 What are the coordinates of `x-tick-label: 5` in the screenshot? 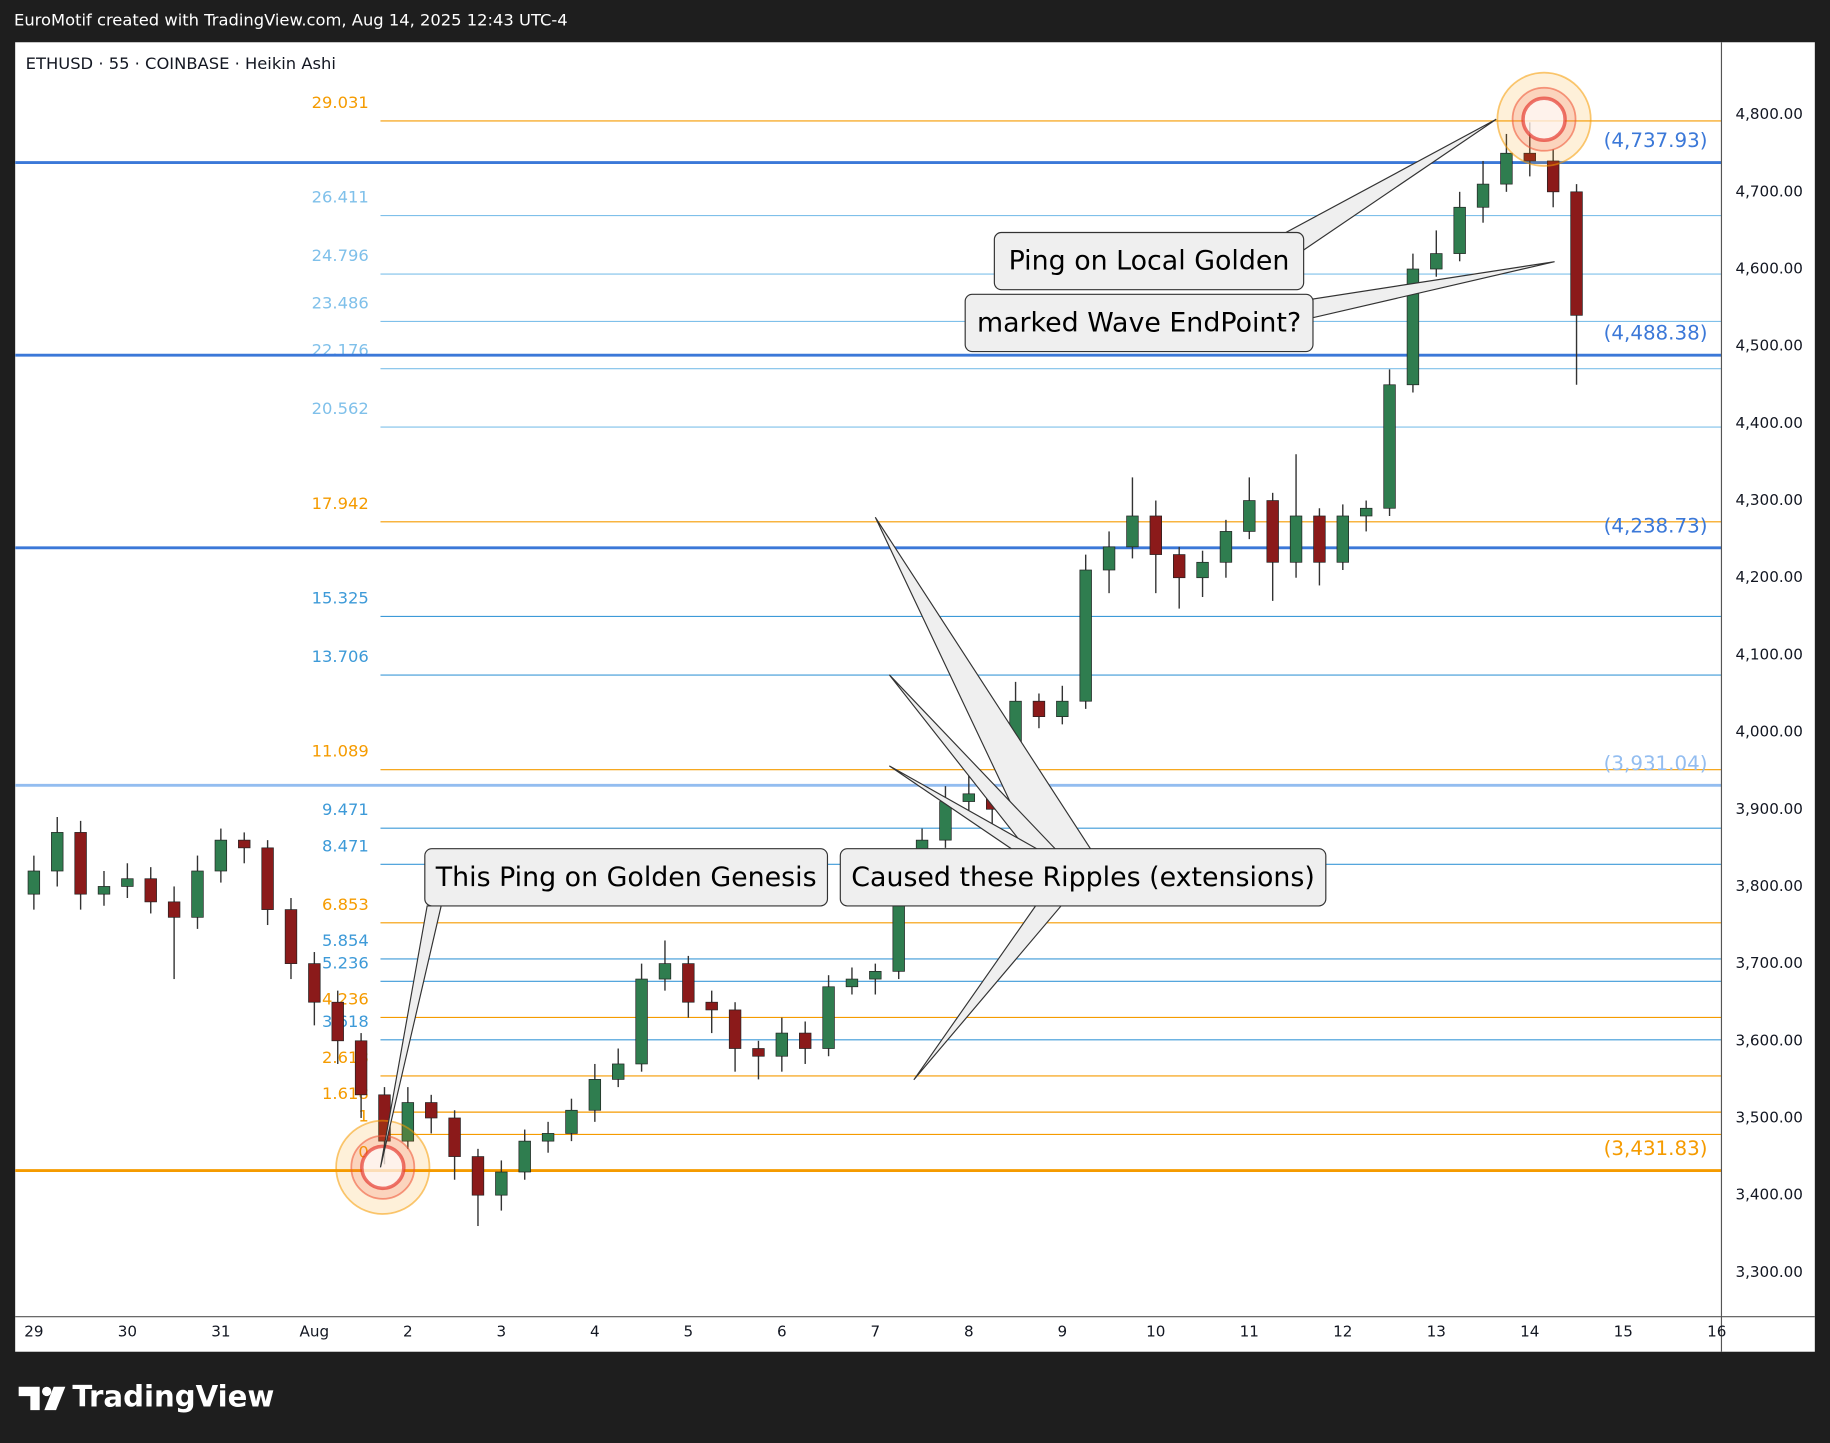 It's located at (689, 1331).